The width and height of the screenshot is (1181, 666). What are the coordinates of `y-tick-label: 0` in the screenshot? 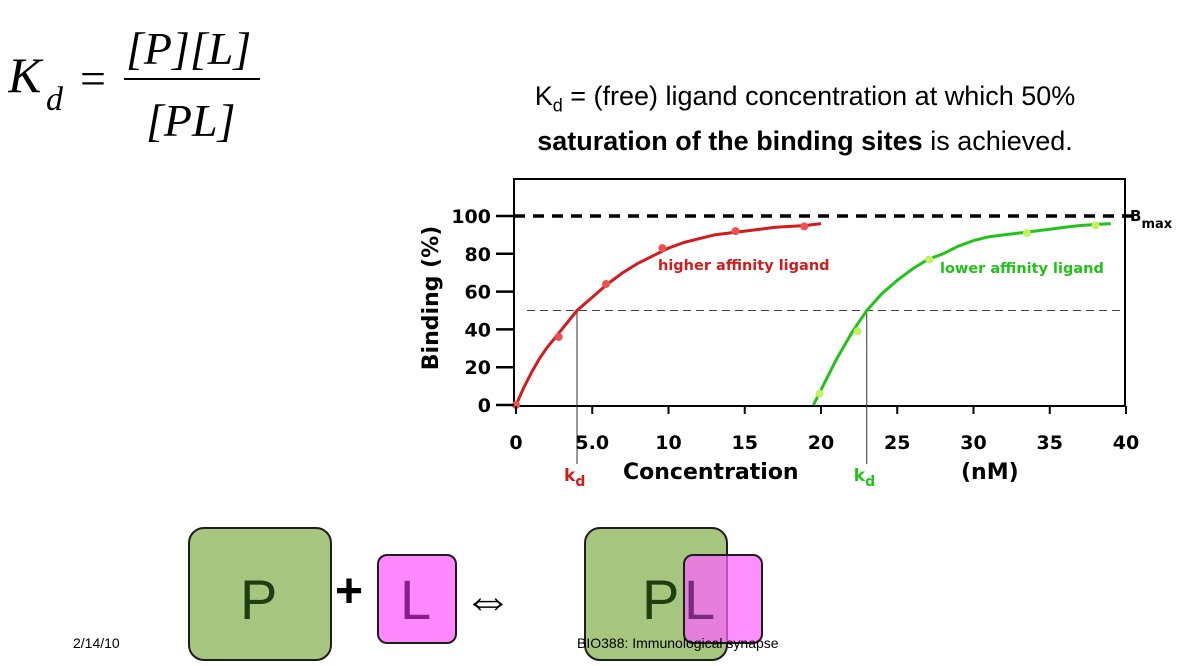 It's located at (484, 406).